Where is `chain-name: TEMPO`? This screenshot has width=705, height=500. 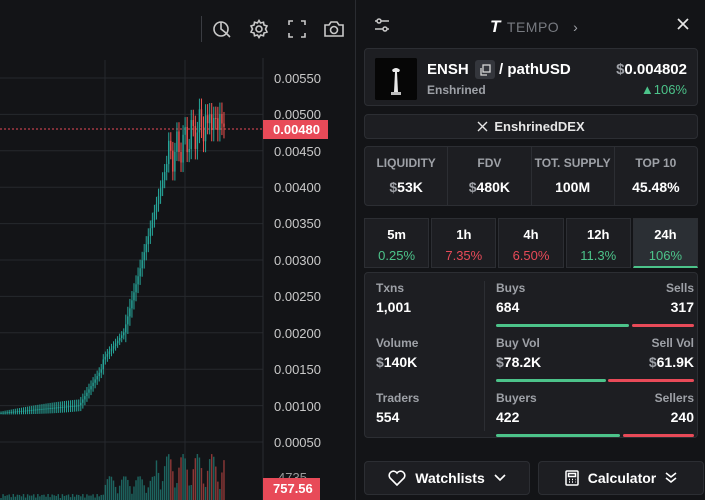
chain-name: TEMPO is located at coordinates (533, 27).